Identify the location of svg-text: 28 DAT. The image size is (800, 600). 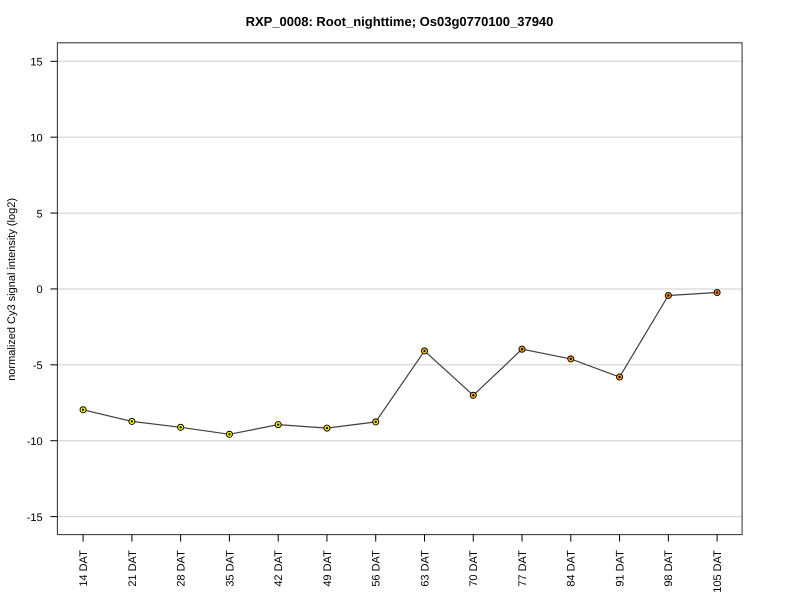
(182, 568).